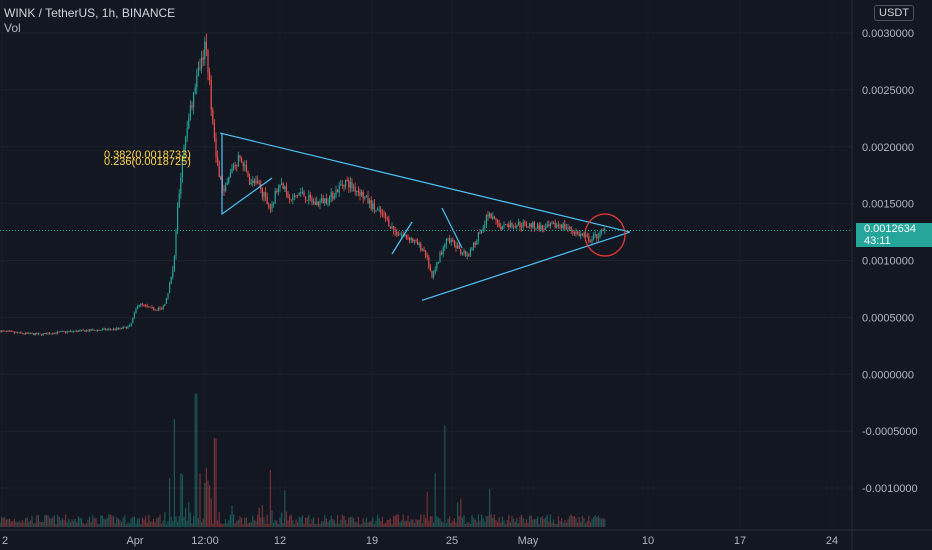  I want to click on volume-label: Vol, so click(12, 28).